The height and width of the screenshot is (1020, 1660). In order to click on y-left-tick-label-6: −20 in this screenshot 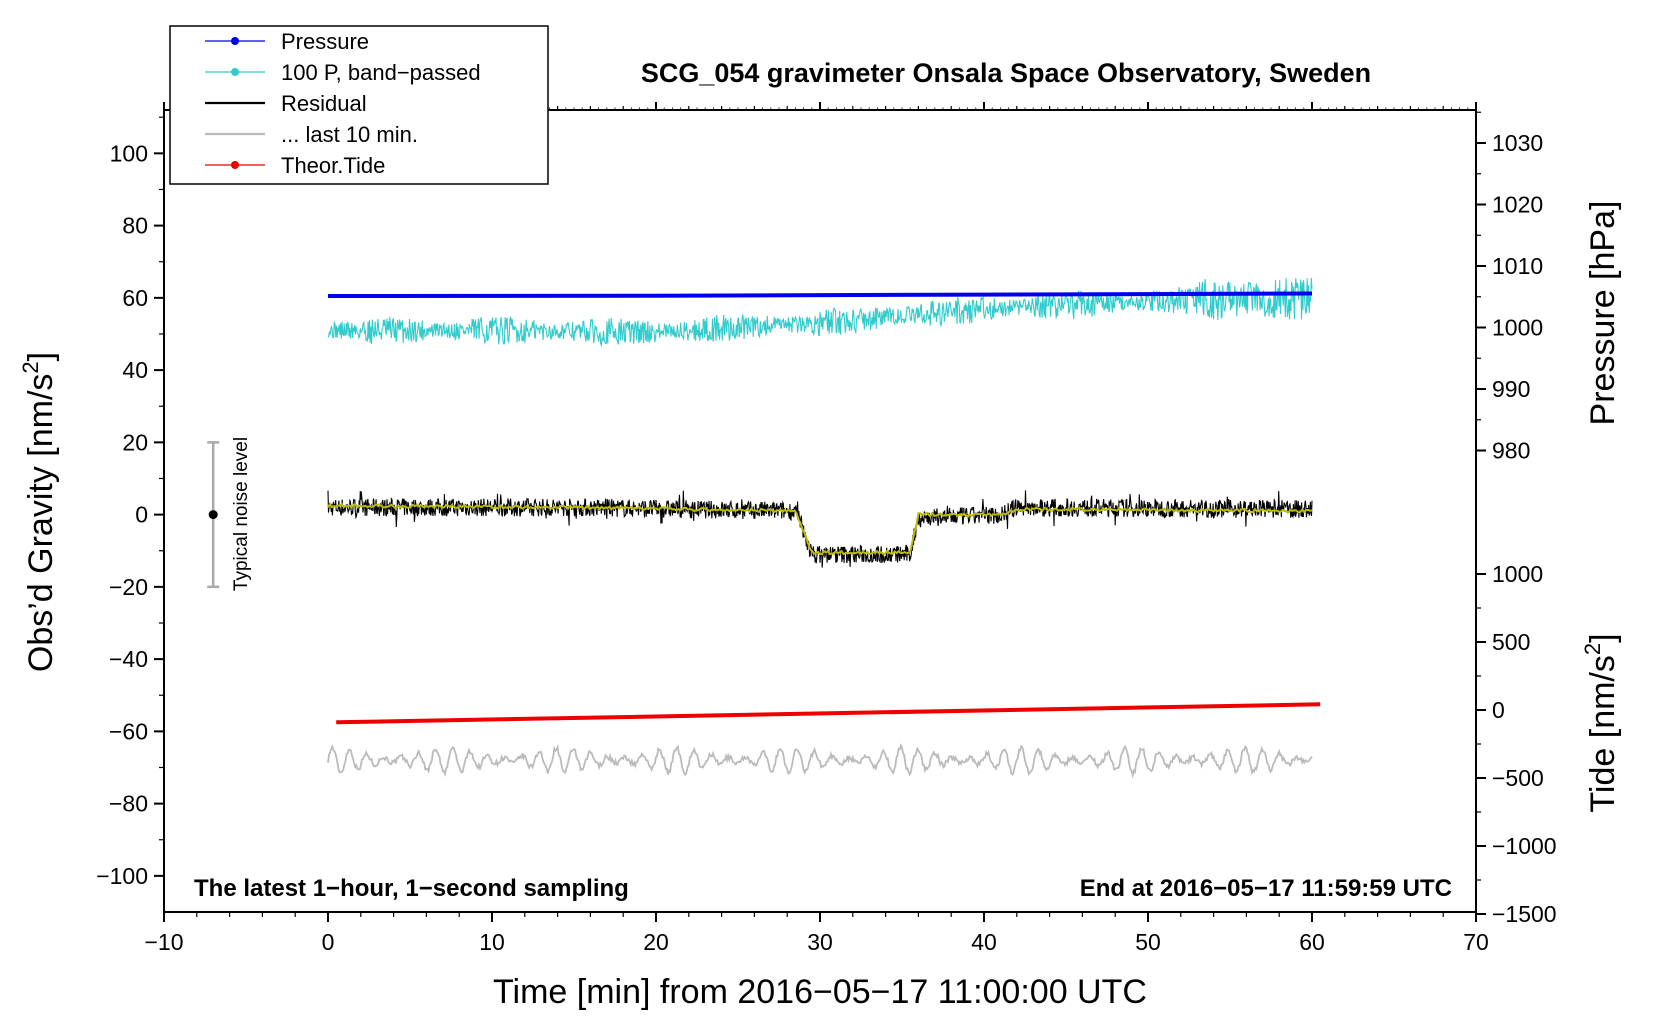, I will do `click(128, 587)`.